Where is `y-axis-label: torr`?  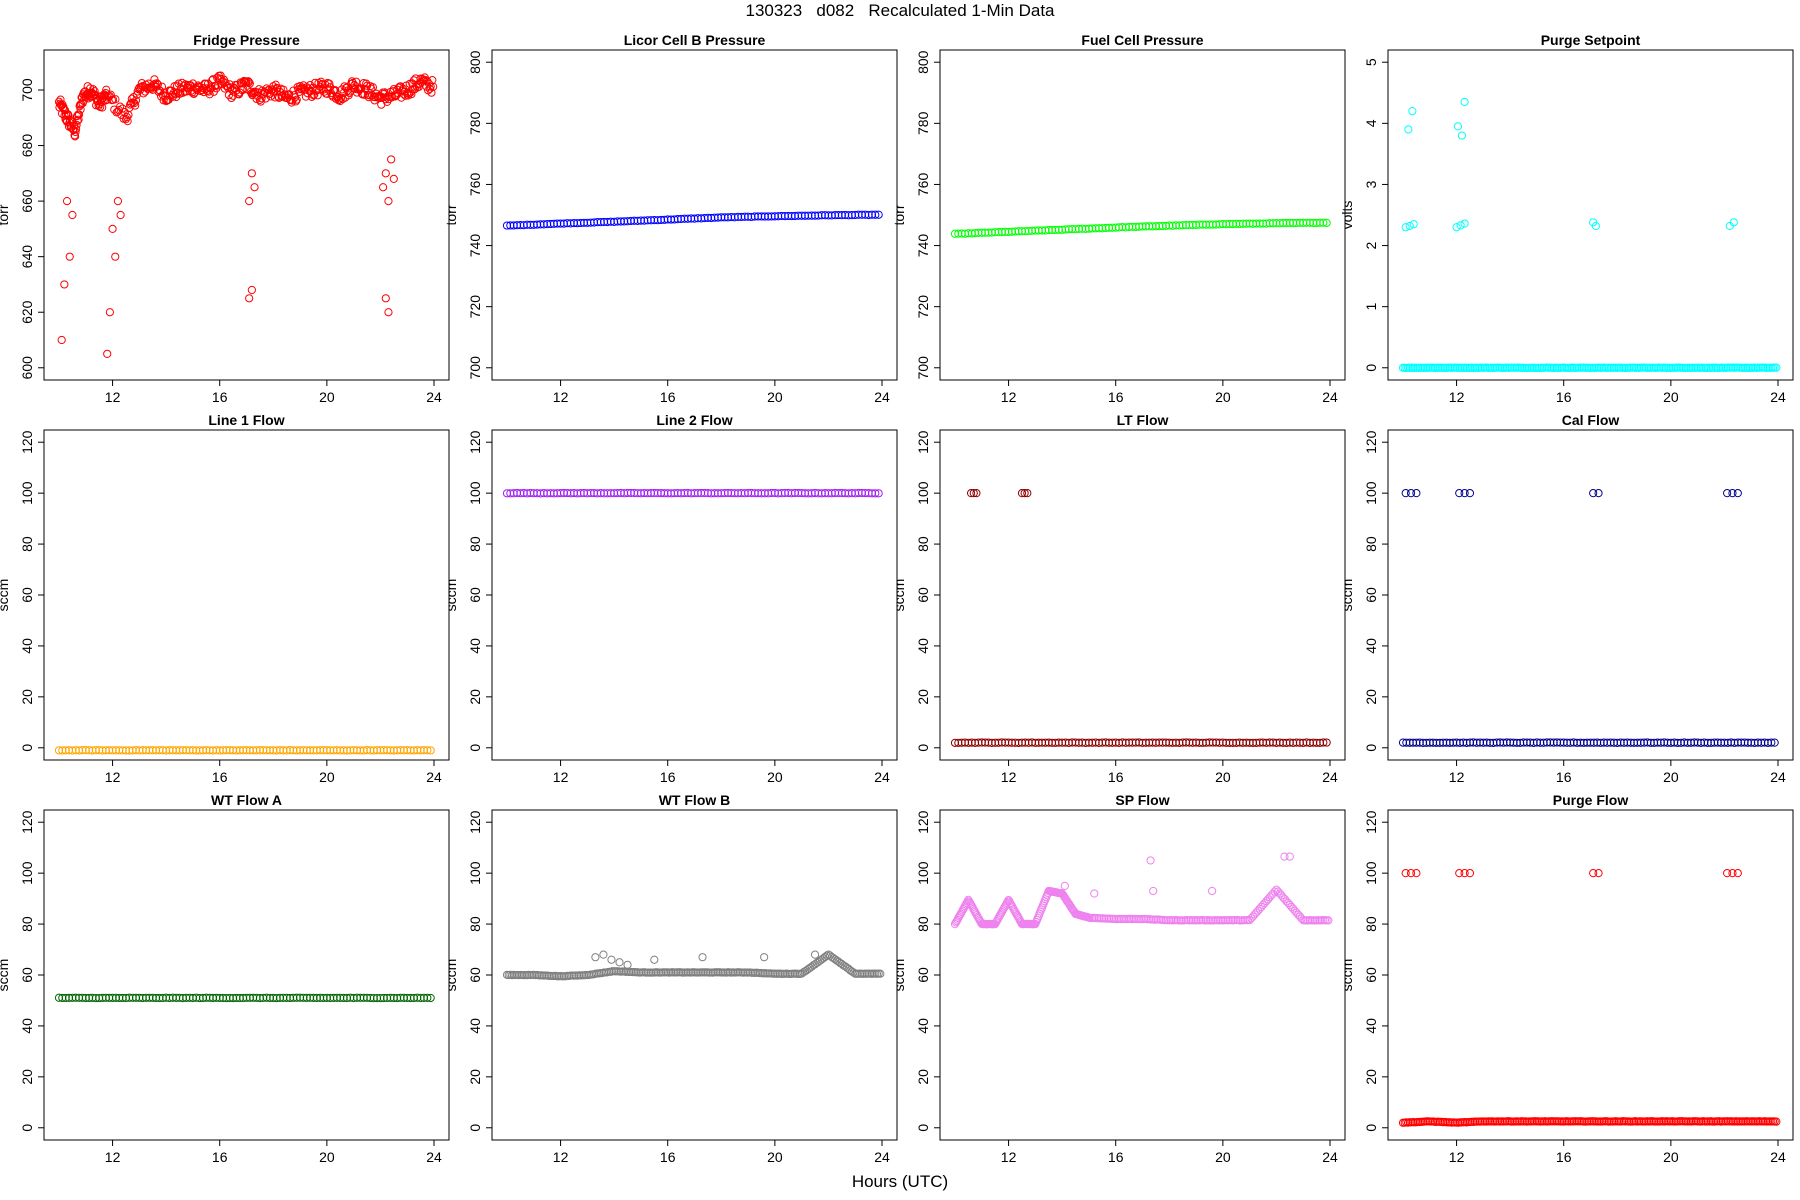 y-axis-label: torr is located at coordinates (5, 214).